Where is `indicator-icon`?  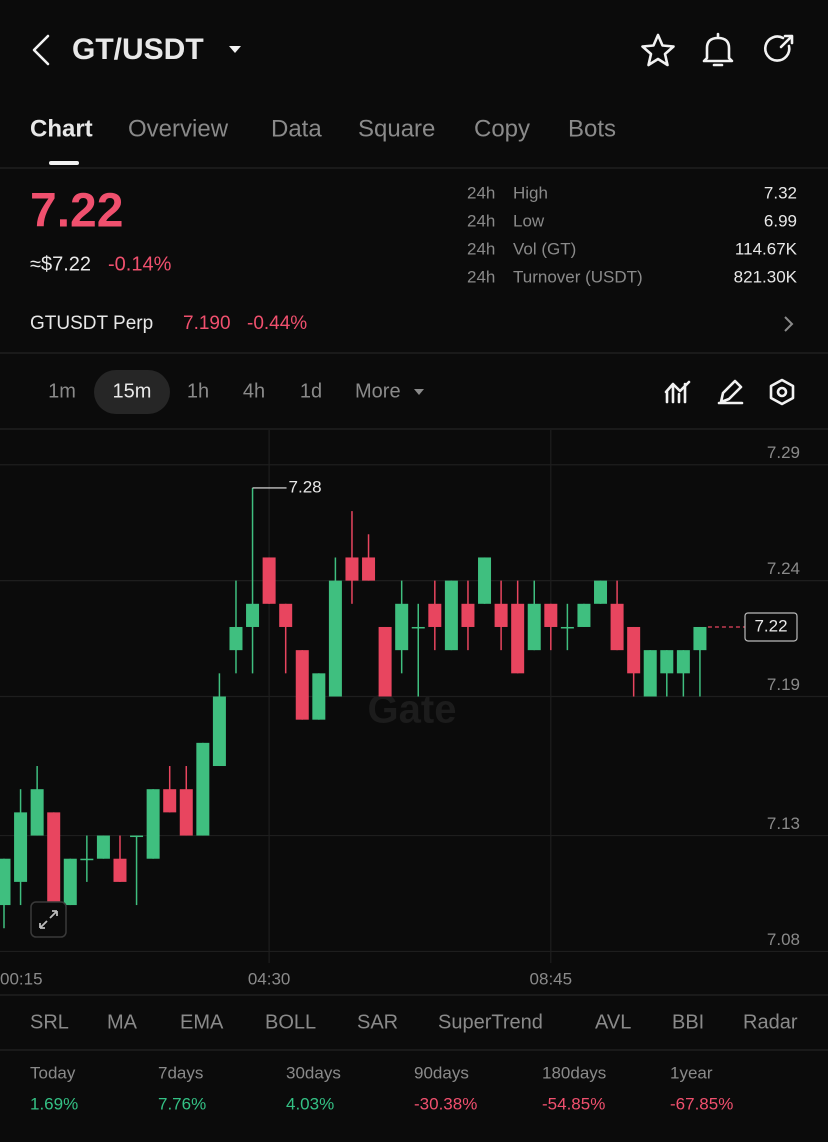 indicator-icon is located at coordinates (677, 392).